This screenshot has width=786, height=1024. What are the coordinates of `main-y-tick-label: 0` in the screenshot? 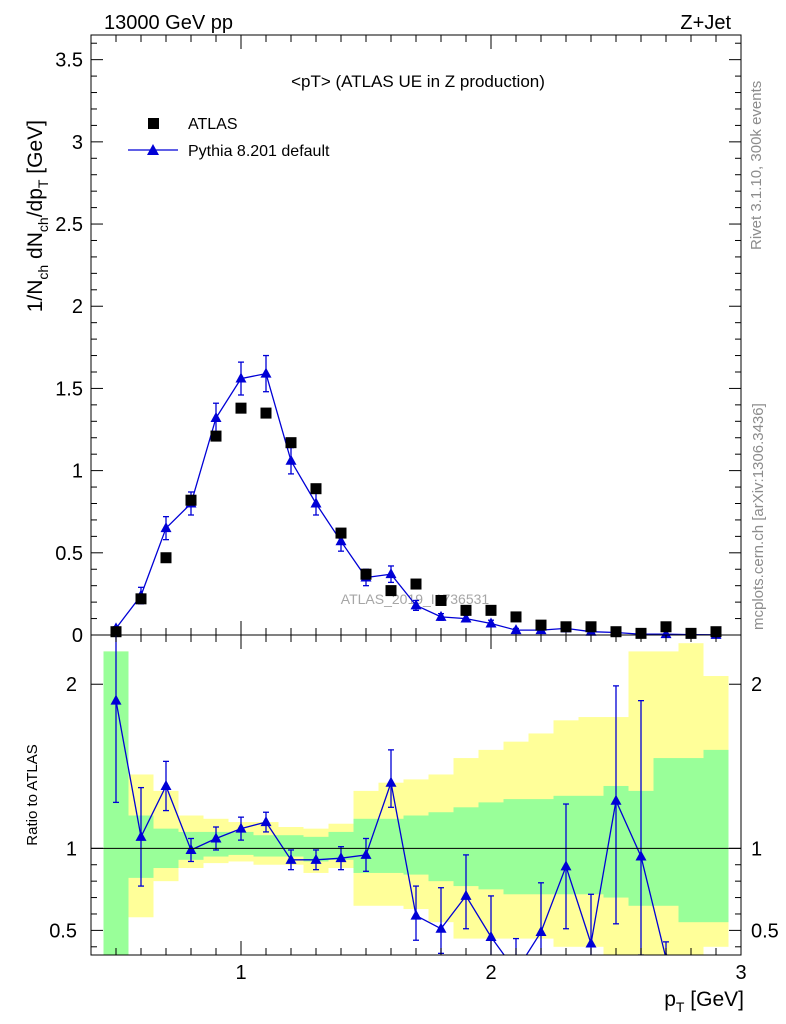 It's located at (77, 636).